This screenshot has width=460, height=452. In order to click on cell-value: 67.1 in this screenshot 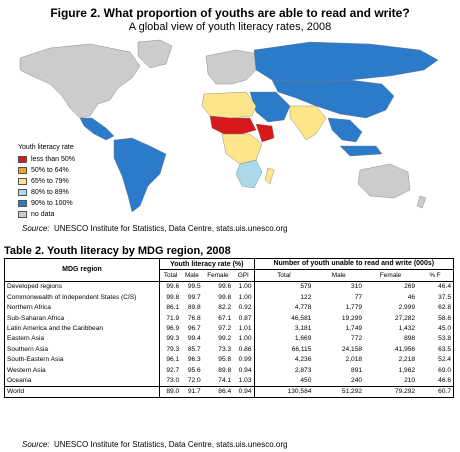, I will do `click(225, 318)`.